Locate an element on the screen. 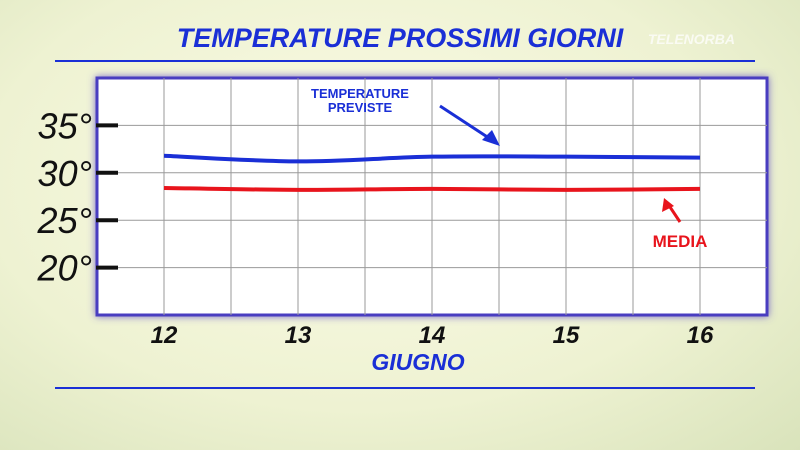 The width and height of the screenshot is (800, 450). x-tick-label: 13 is located at coordinates (298, 335).